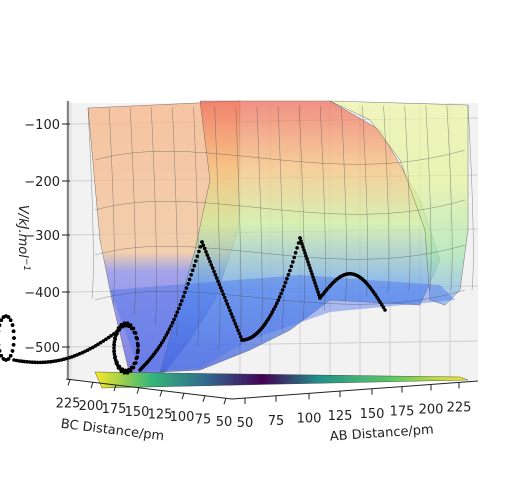 The width and height of the screenshot is (525, 500). Describe the element at coordinates (42, 348) in the screenshot. I see `z-tick-label: −500` at that location.